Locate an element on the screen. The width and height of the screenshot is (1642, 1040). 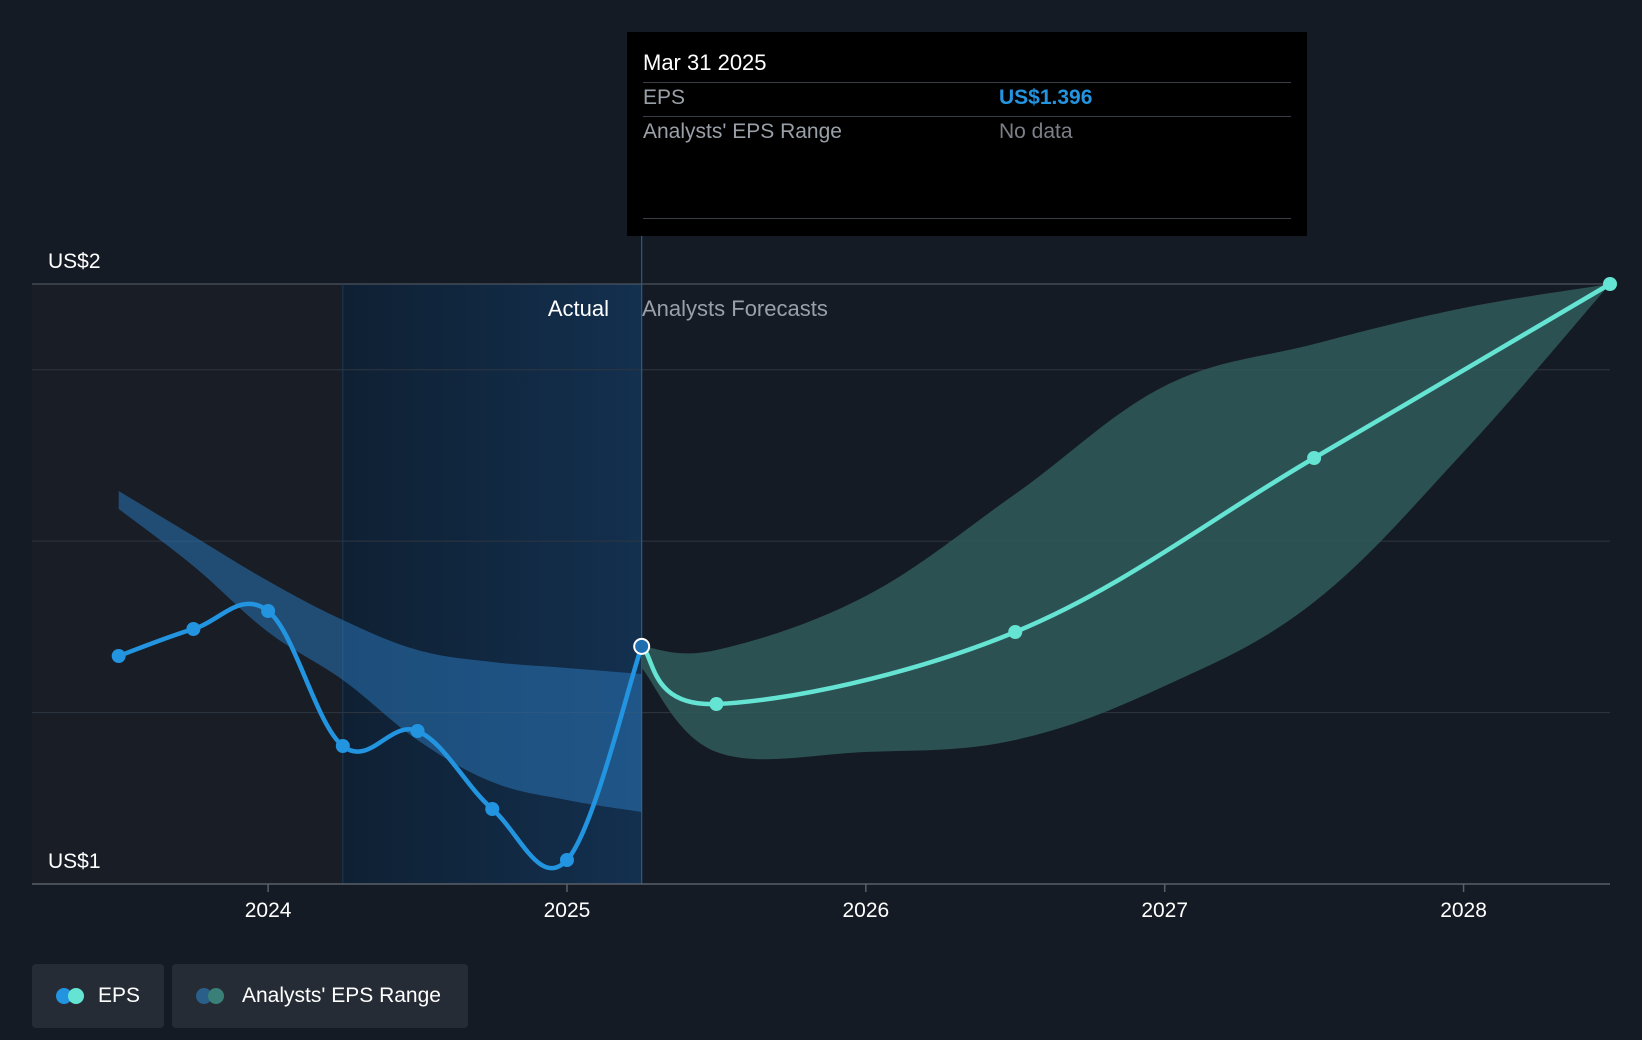
eps-legend-icon is located at coordinates (70, 996).